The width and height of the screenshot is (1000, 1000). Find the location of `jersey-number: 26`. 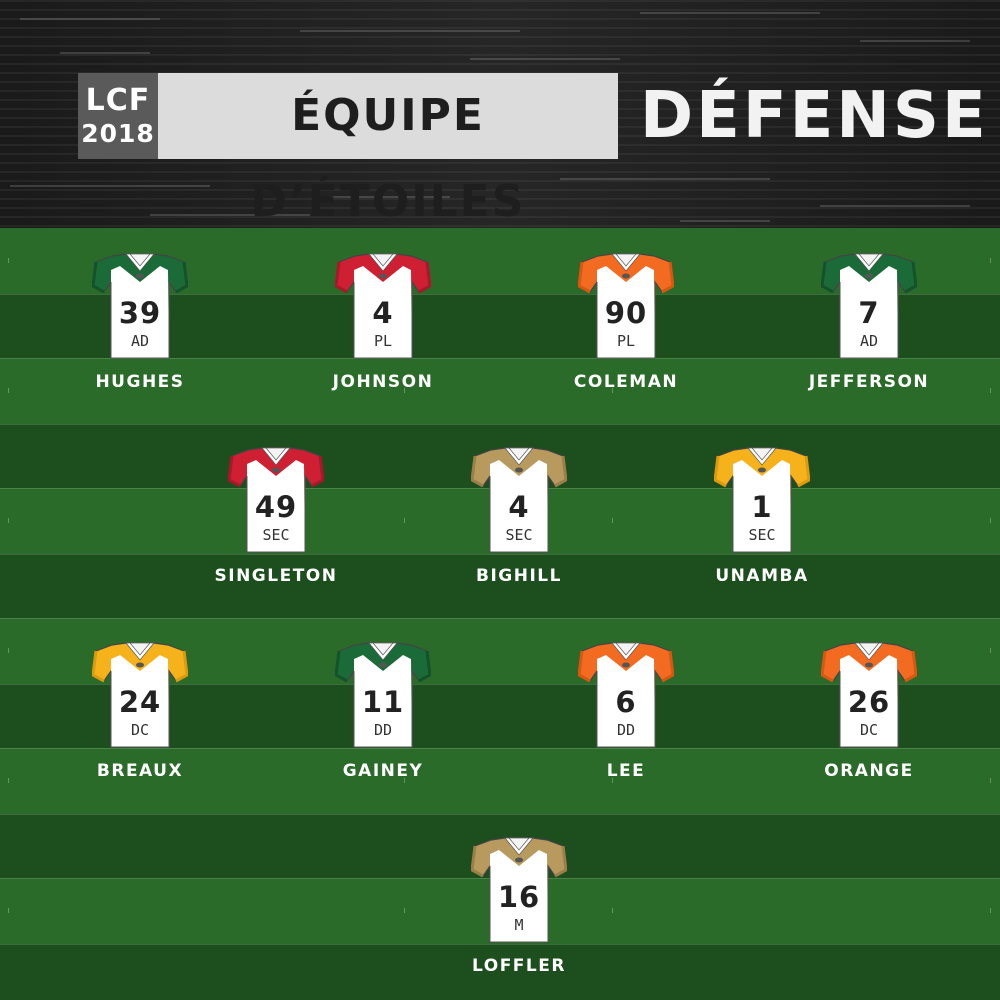

jersey-number: 26 is located at coordinates (869, 702).